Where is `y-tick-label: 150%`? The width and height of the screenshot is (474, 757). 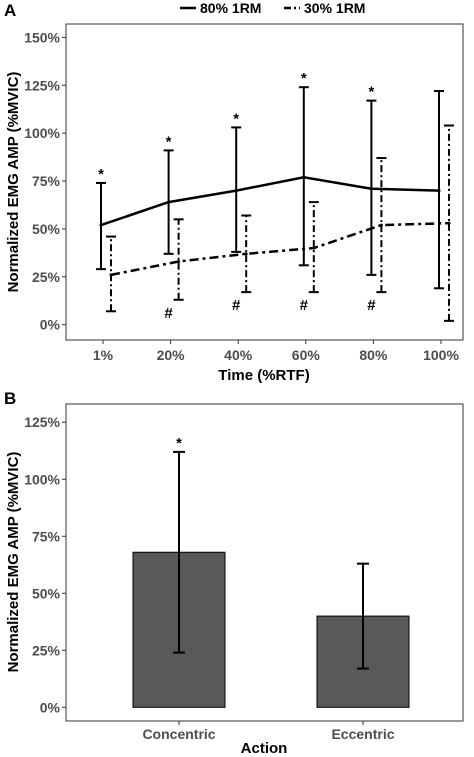 y-tick-label: 150% is located at coordinates (42, 37).